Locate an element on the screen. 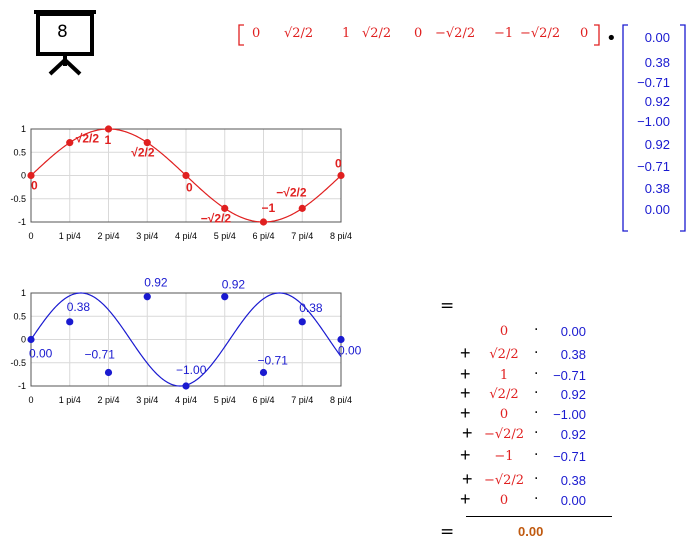 The height and width of the screenshot is (549, 700). sum-result: 0.00 is located at coordinates (531, 531).